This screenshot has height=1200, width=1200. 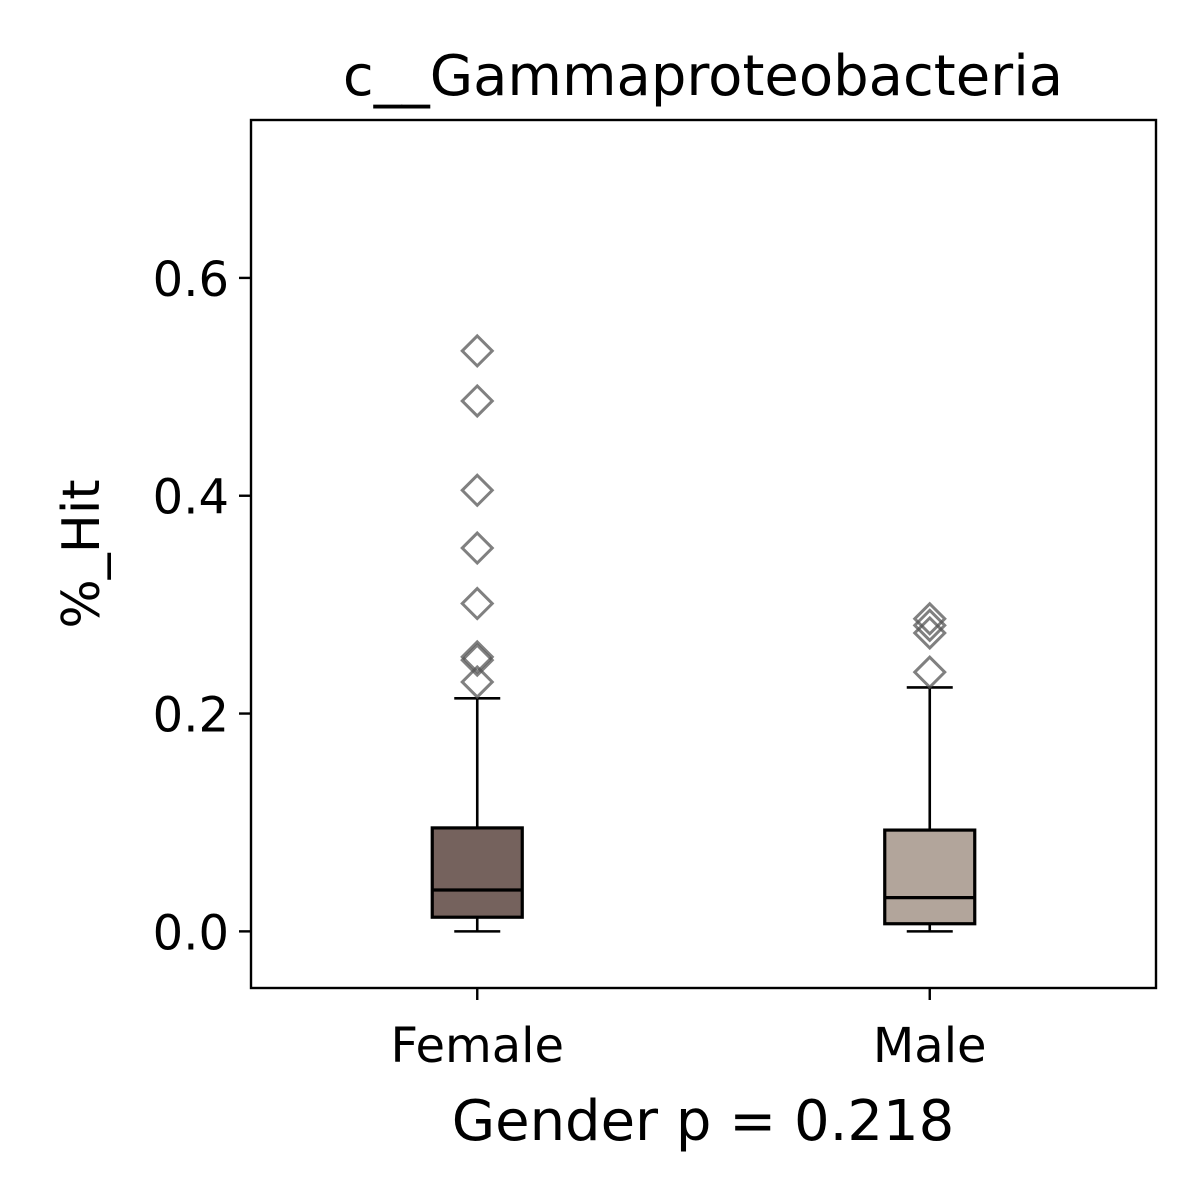 What do you see at coordinates (930, 1046) in the screenshot?
I see `x-tick-label: Male` at bounding box center [930, 1046].